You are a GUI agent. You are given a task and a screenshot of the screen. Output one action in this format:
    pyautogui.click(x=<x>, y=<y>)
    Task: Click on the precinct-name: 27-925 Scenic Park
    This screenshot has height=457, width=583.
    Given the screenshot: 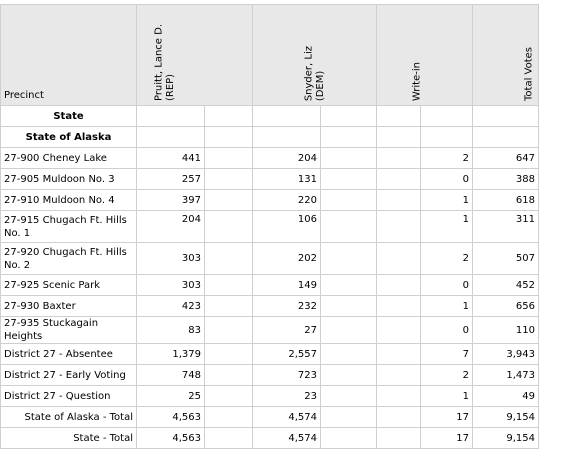 What is the action you would take?
    pyautogui.click(x=68, y=285)
    